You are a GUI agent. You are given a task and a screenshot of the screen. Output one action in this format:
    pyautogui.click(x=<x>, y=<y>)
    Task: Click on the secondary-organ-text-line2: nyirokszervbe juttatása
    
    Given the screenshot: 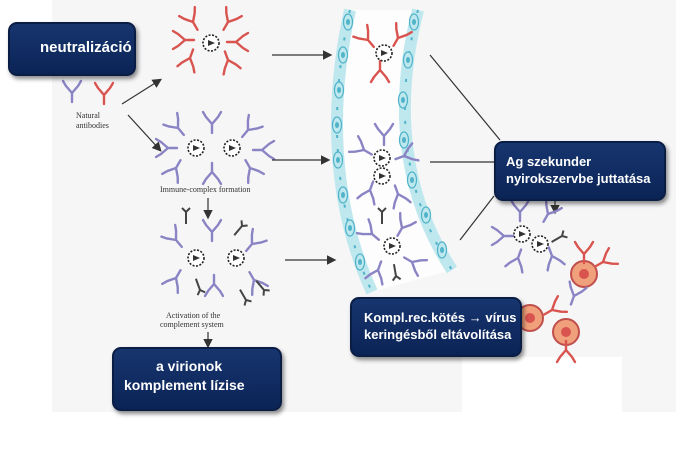 What is the action you would take?
    pyautogui.click(x=578, y=178)
    